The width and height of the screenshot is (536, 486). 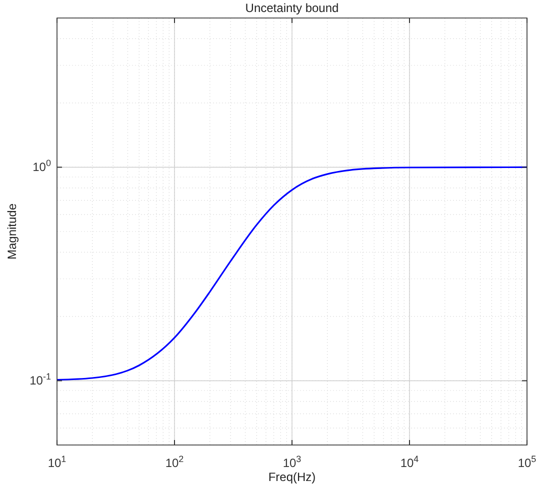 I want to click on x-tick-label: 10$^{5}$, so click(x=527, y=462).